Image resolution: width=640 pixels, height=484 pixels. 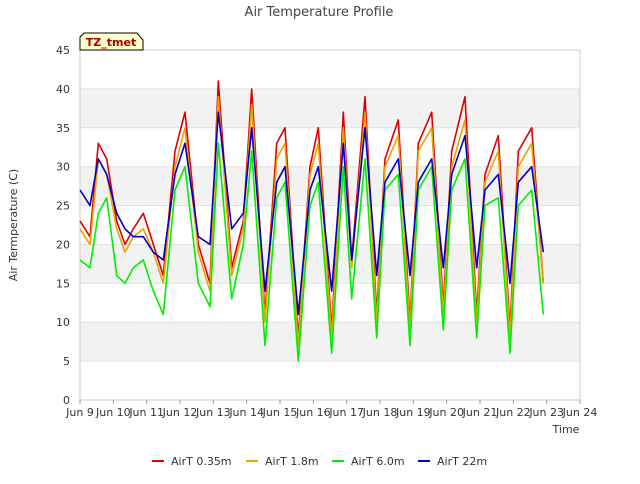 What do you see at coordinates (63, 244) in the screenshot?
I see `y-tick-label: 20` at bounding box center [63, 244].